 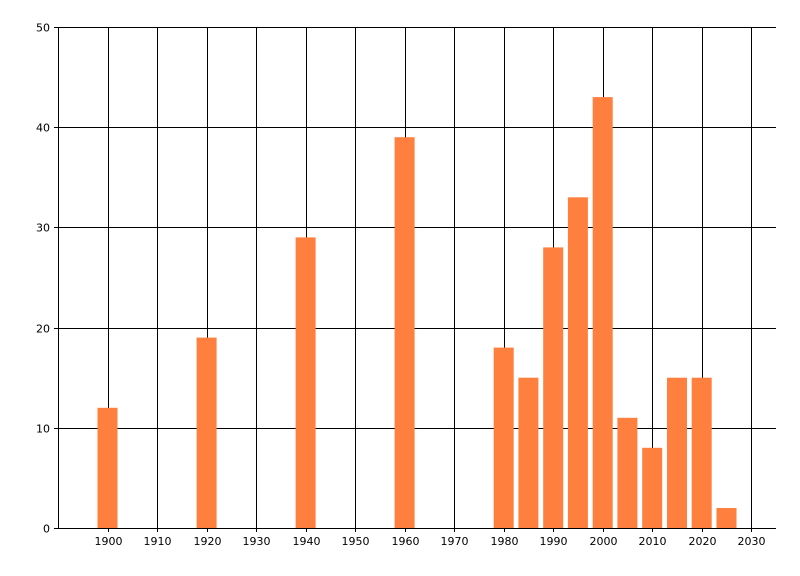 What do you see at coordinates (305, 382) in the screenshot?
I see `bar-1940` at bounding box center [305, 382].